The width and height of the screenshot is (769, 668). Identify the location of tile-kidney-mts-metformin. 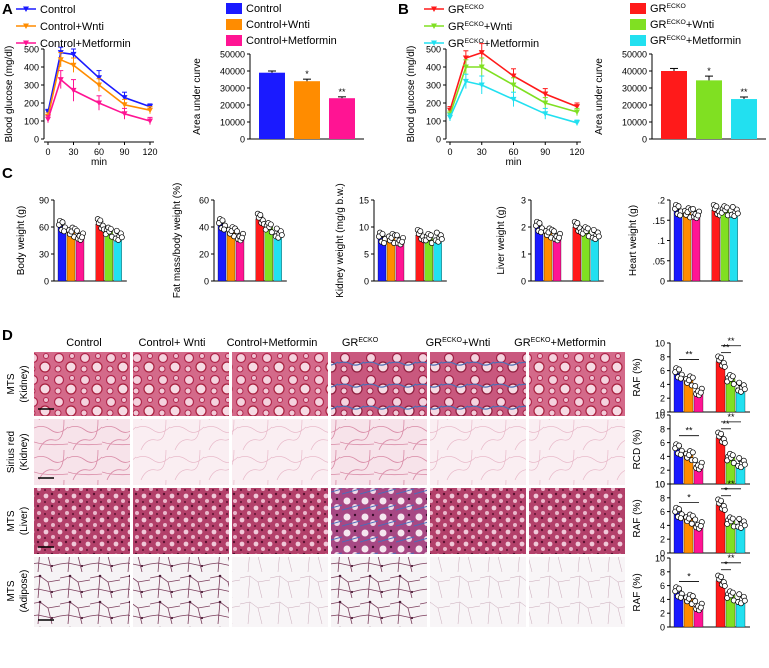
(280, 384).